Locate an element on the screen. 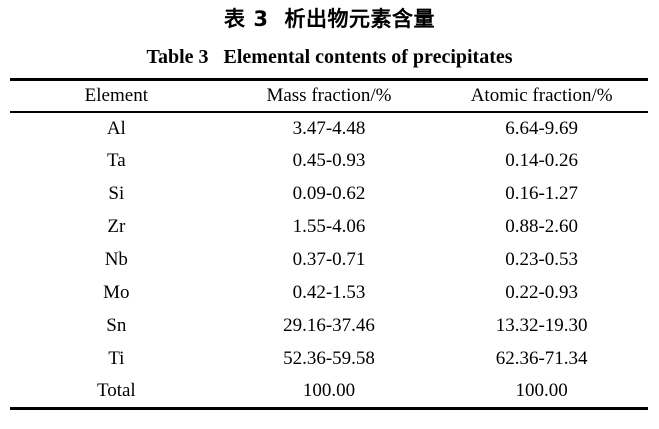 This screenshot has width=659, height=429. atomic-fraction-cell: 13.32-19.30 is located at coordinates (541, 325).